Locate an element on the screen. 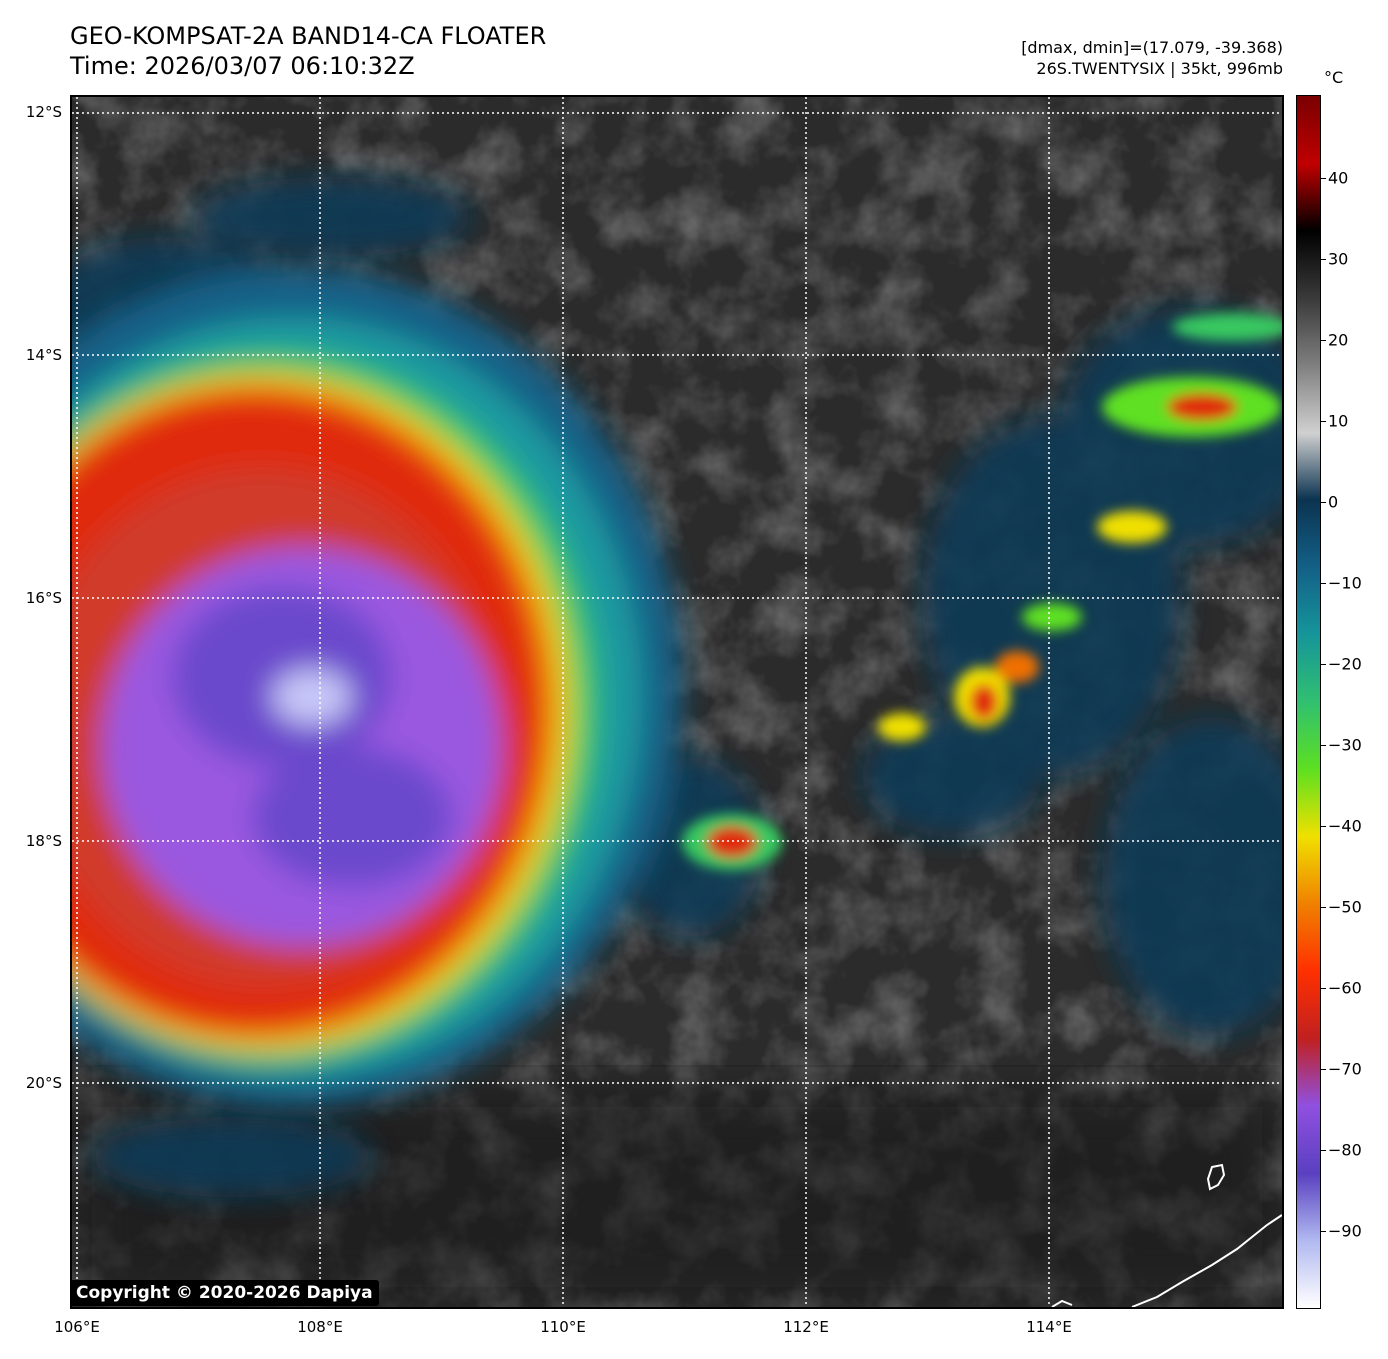  lon-label-114e: 114°E is located at coordinates (1049, 1327).